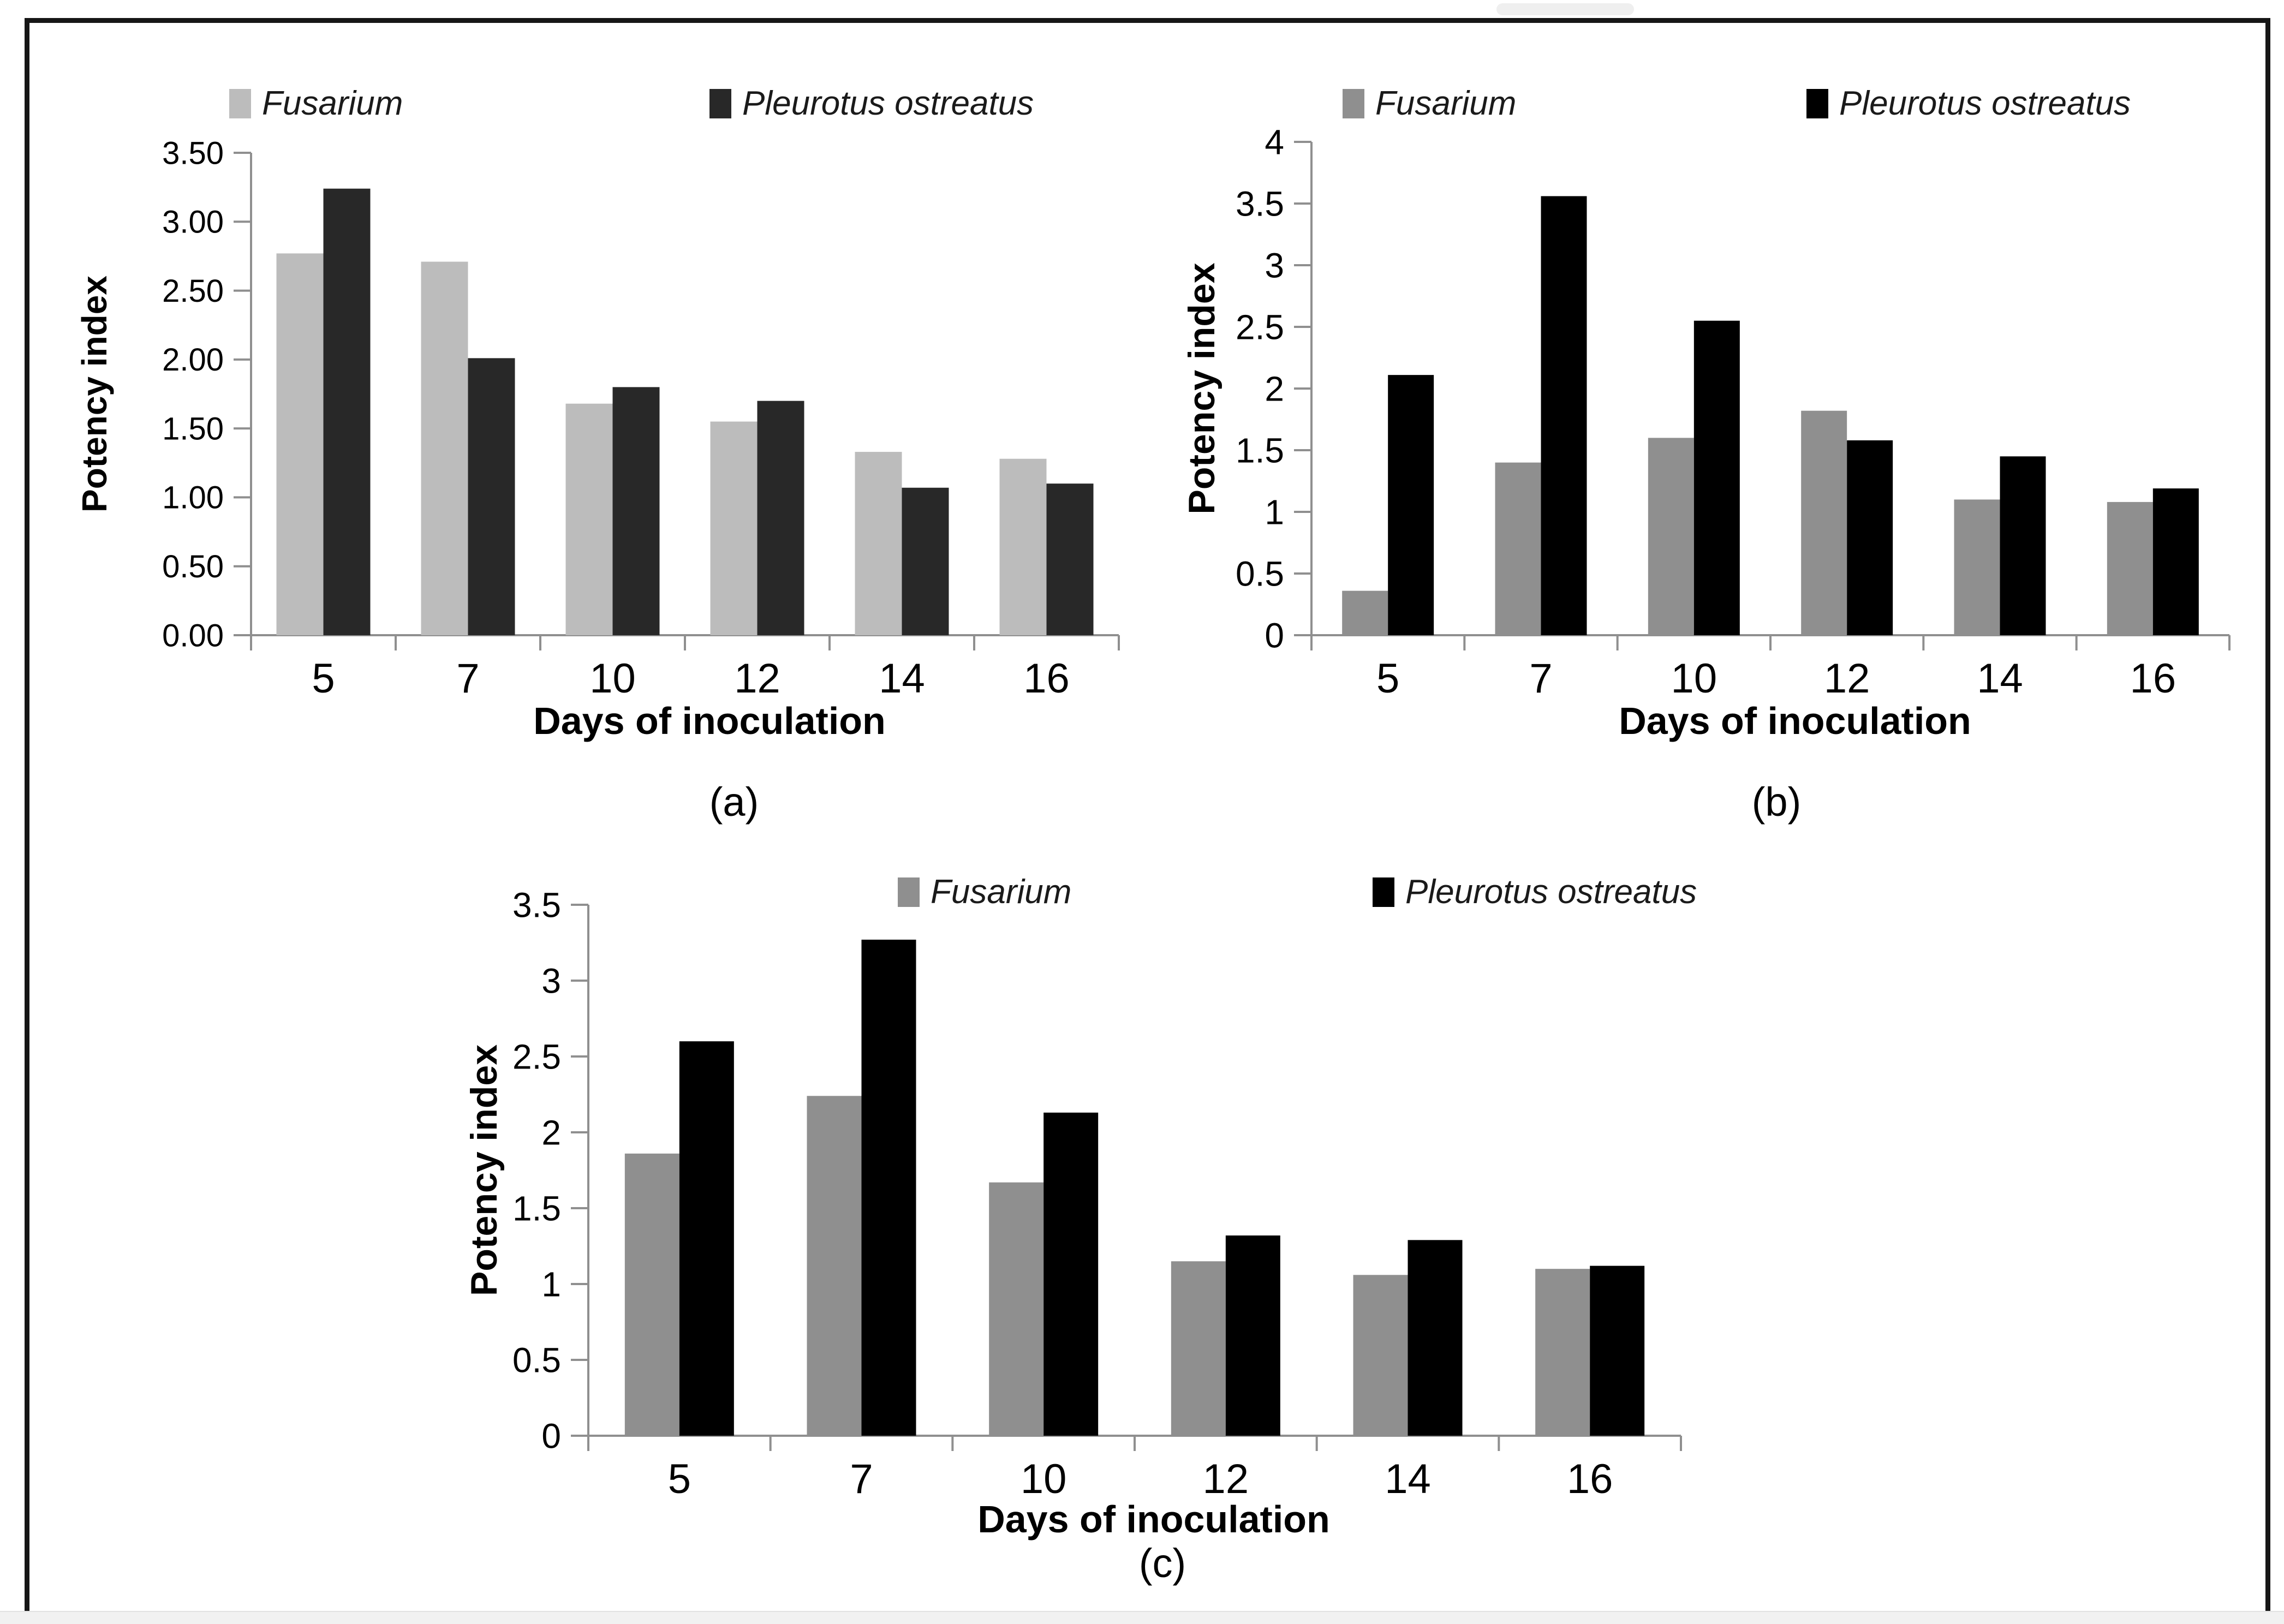  What do you see at coordinates (193, 566) in the screenshot?
I see `y-tick-label: 0.50` at bounding box center [193, 566].